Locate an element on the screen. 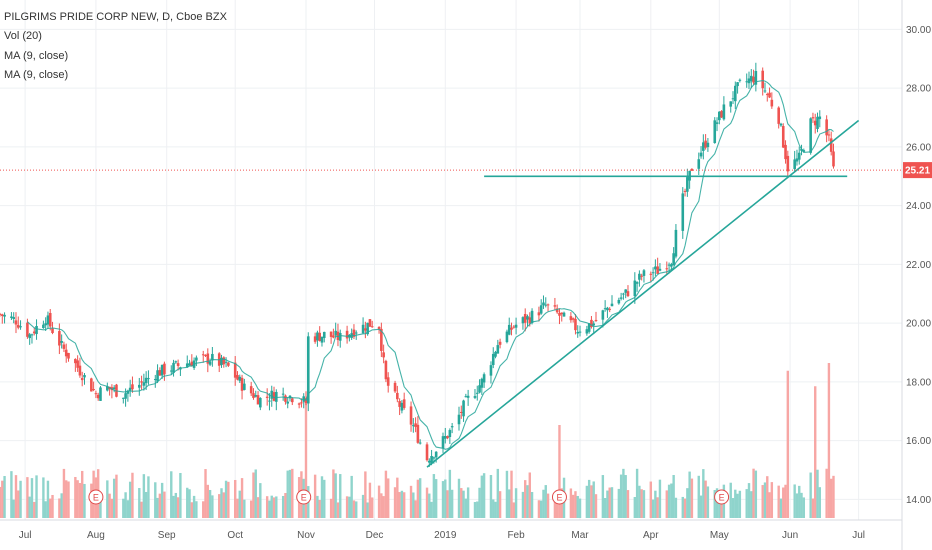  legend-volume: Vol (20) is located at coordinates (23, 36).